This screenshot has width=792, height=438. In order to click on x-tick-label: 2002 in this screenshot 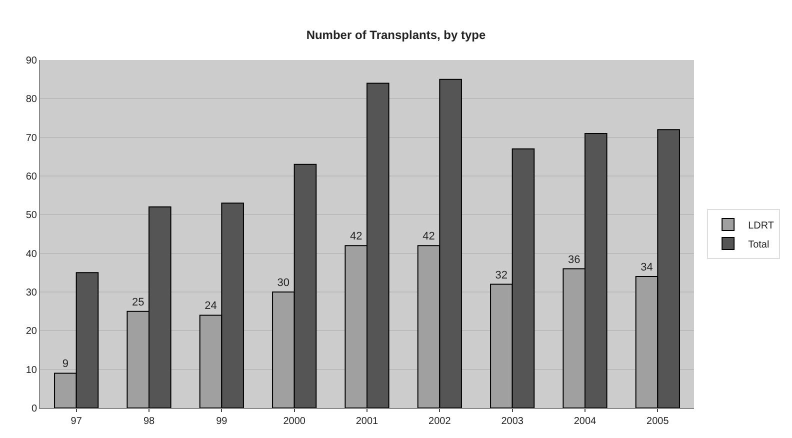, I will do `click(440, 421)`.